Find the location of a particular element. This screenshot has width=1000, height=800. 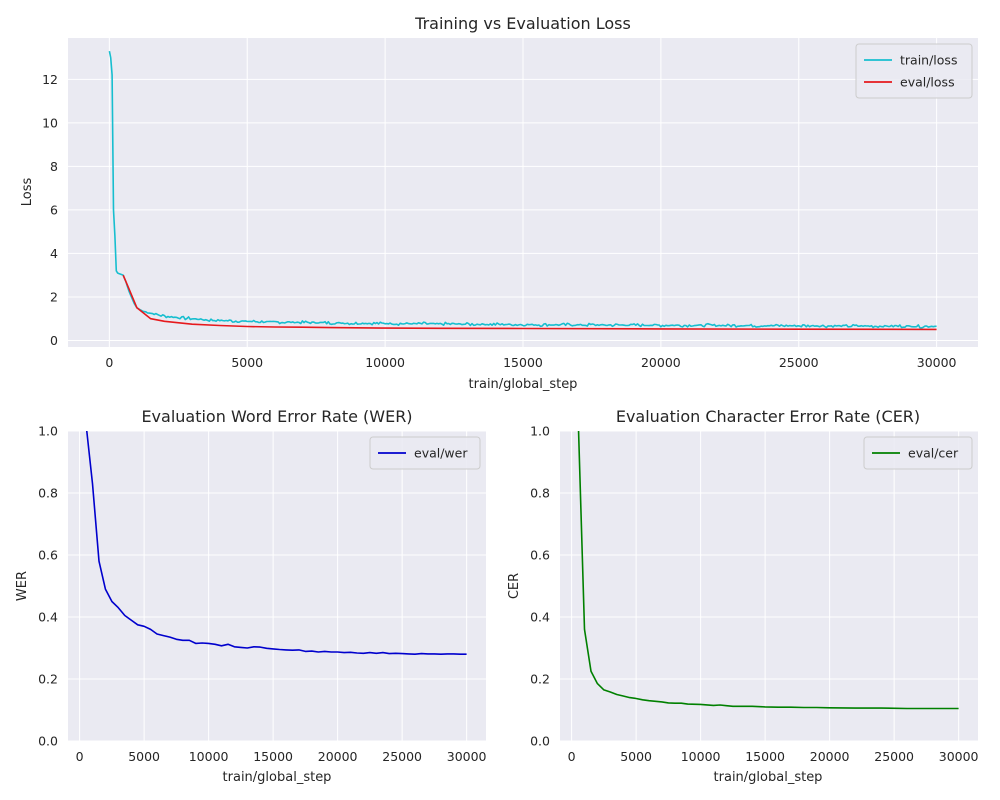

cer-x-tick-label: 5000 is located at coordinates (636, 756).